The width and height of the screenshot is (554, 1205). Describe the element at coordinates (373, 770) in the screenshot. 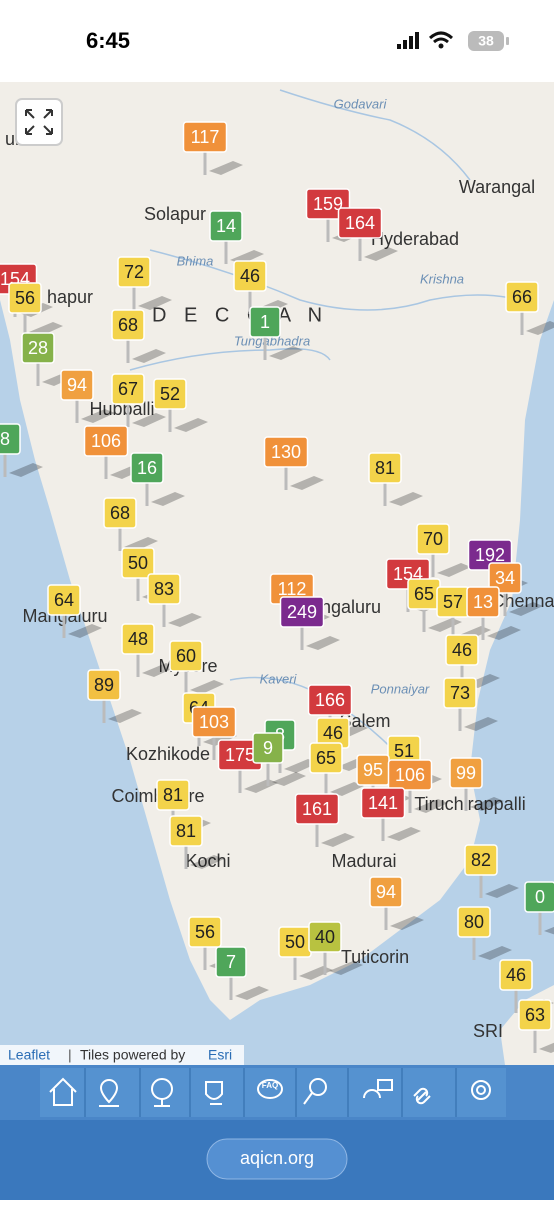

I see `marker-value: 95` at that location.